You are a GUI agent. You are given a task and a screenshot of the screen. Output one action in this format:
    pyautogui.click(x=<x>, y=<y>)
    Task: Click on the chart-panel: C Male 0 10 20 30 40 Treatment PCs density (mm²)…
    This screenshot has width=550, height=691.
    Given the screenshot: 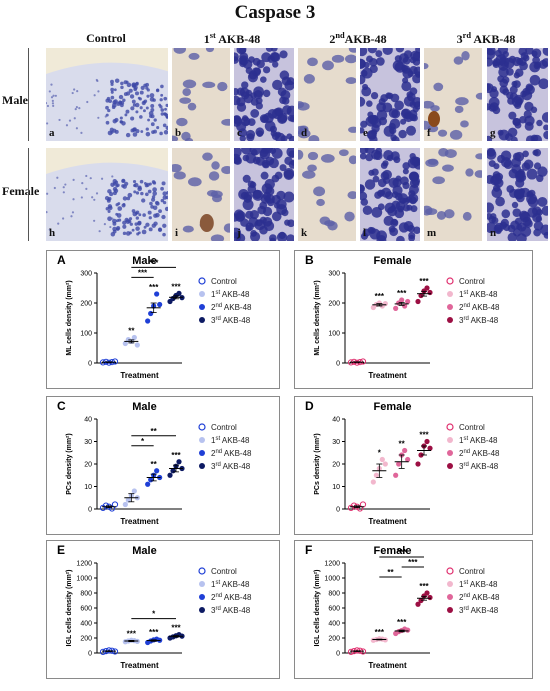 What is the action you would take?
    pyautogui.click(x=163, y=465)
    